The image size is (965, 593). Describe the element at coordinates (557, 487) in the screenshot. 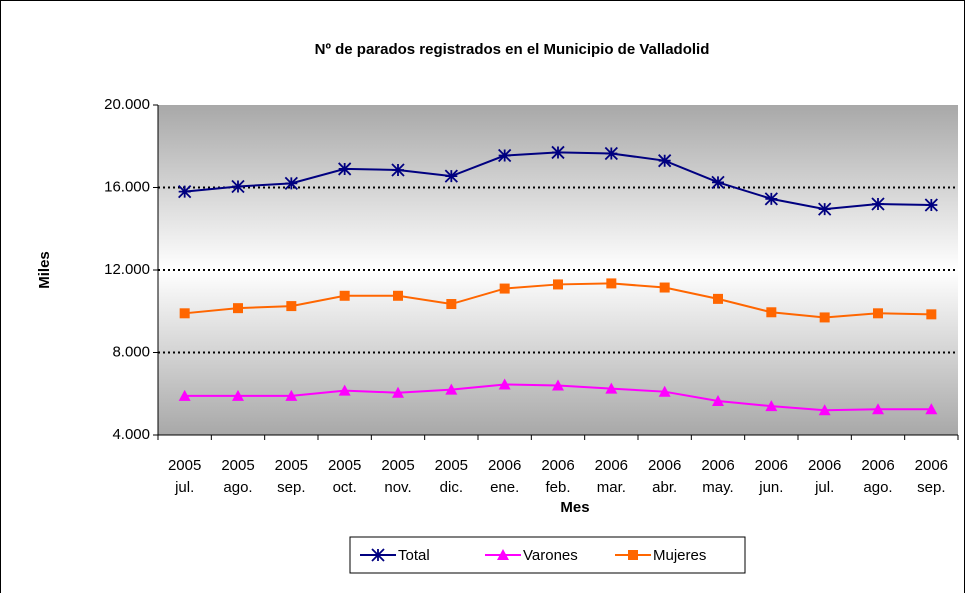

I see `x-tick-label: feb.` at that location.